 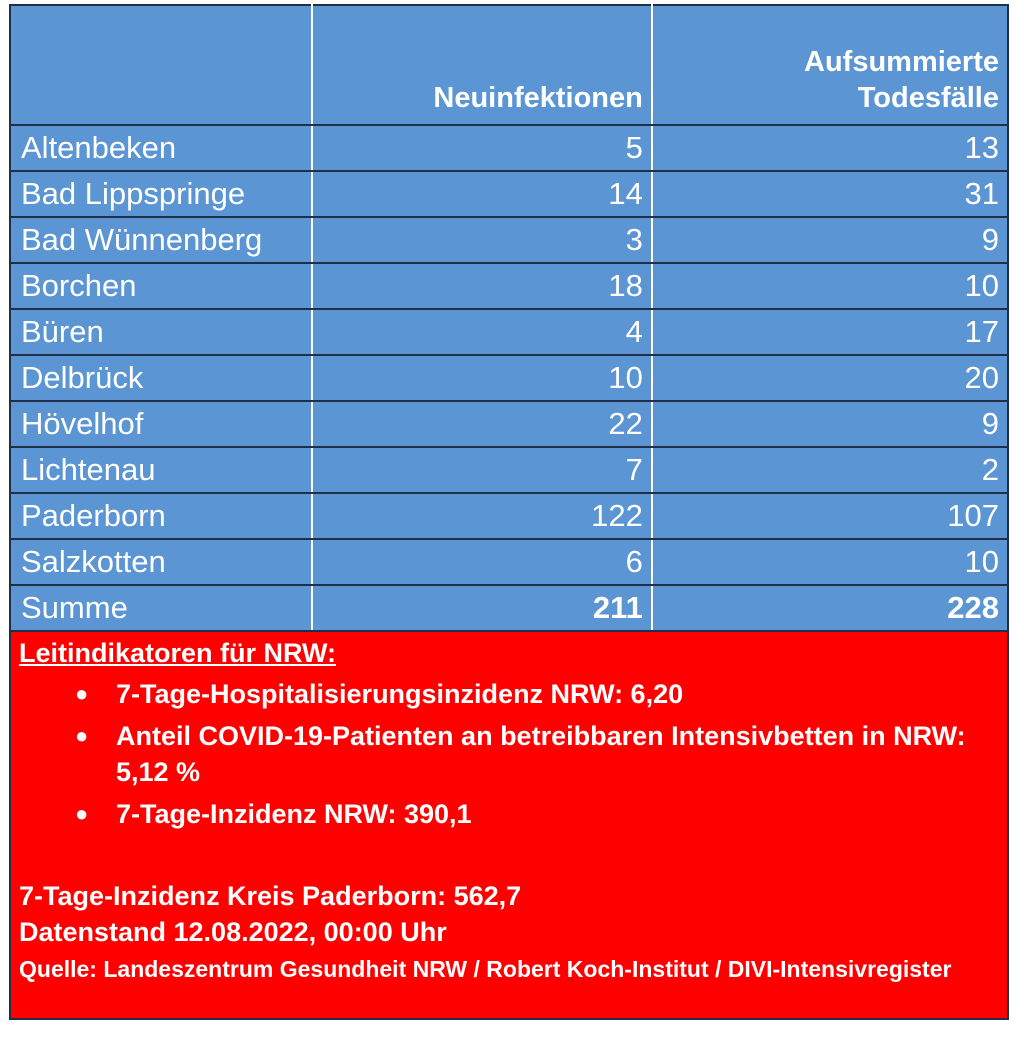 I want to click on list-item: ● 7-Tage-Inzidenz NRW: 390,1, so click(x=506, y=814).